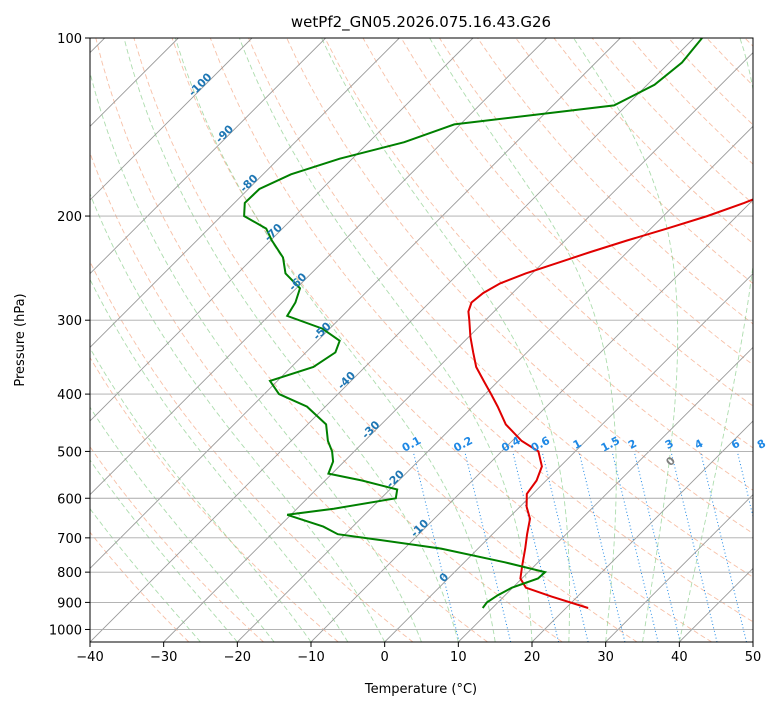 This screenshot has width=775, height=708. I want to click on x-tick-label: −20, so click(237, 657).